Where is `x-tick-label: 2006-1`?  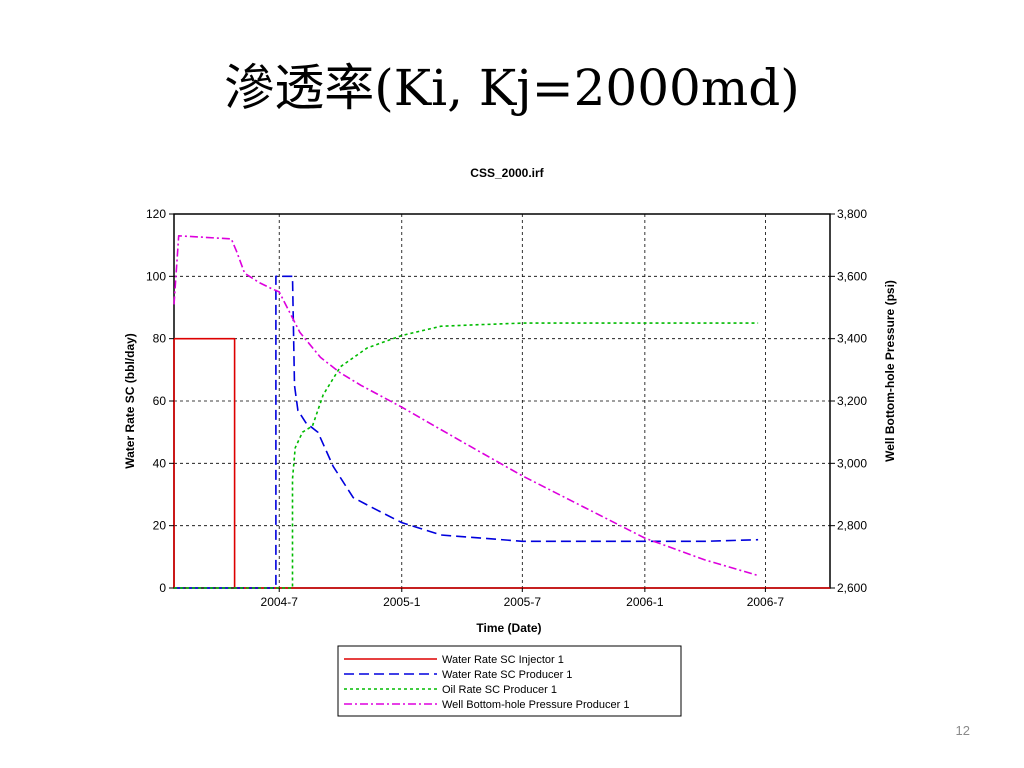
x-tick-label: 2006-1 is located at coordinates (645, 602).